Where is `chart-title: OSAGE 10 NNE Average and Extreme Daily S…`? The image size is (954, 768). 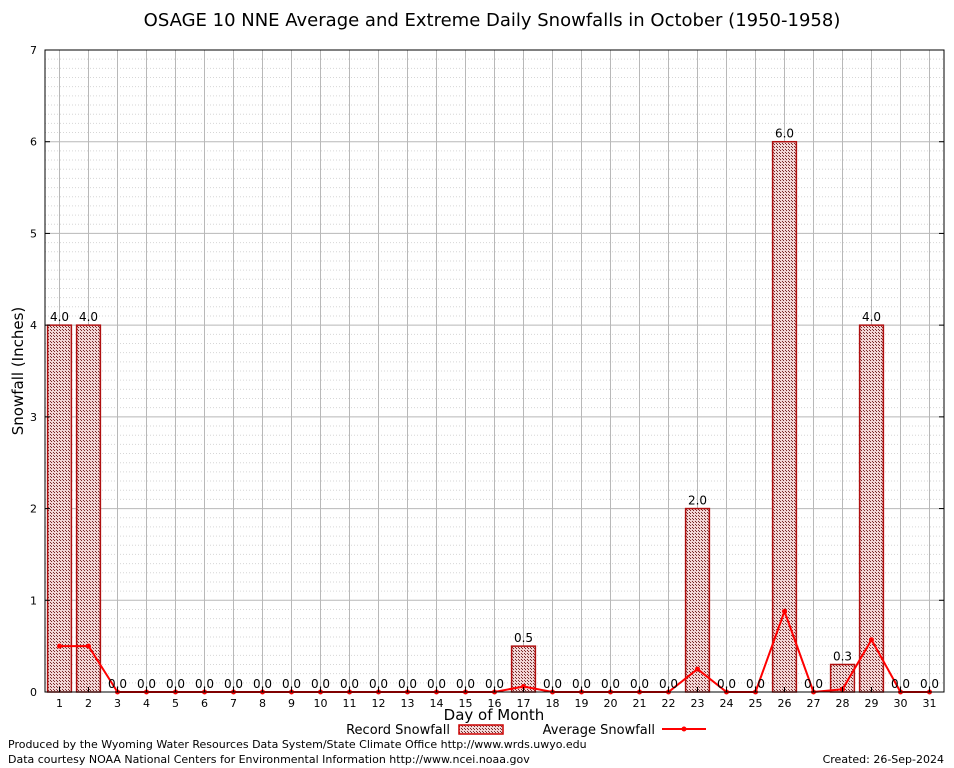
chart-title: OSAGE 10 NNE Average and Extreme Daily S… is located at coordinates (492, 20).